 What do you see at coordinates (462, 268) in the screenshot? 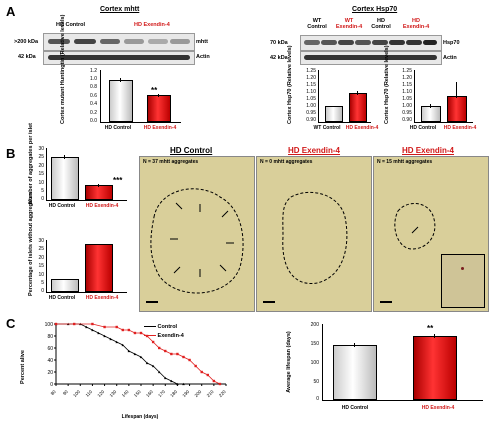
I see `aggregate-dot` at bounding box center [462, 268].